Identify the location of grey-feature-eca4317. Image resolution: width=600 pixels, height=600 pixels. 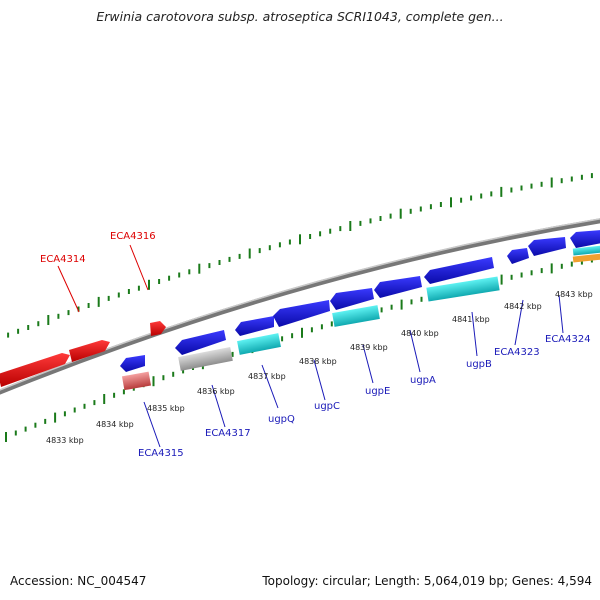
(205, 358).